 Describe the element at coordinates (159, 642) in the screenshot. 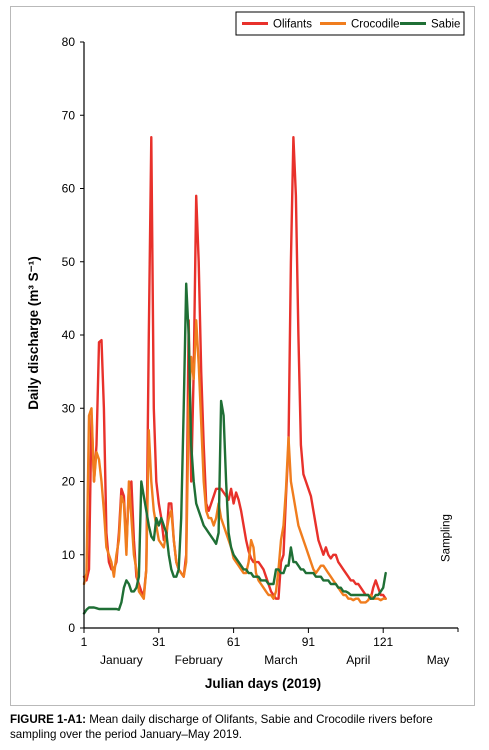

I see `x-tick-label: 31` at that location.